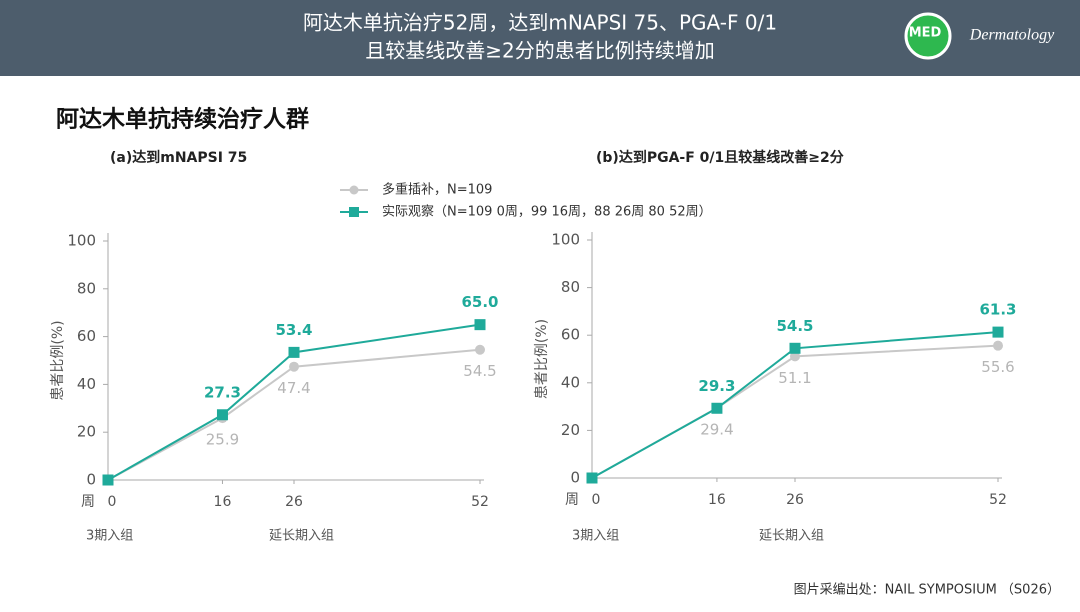 This screenshot has height=612, width=1080. I want to click on header-bar, so click(540, 38).